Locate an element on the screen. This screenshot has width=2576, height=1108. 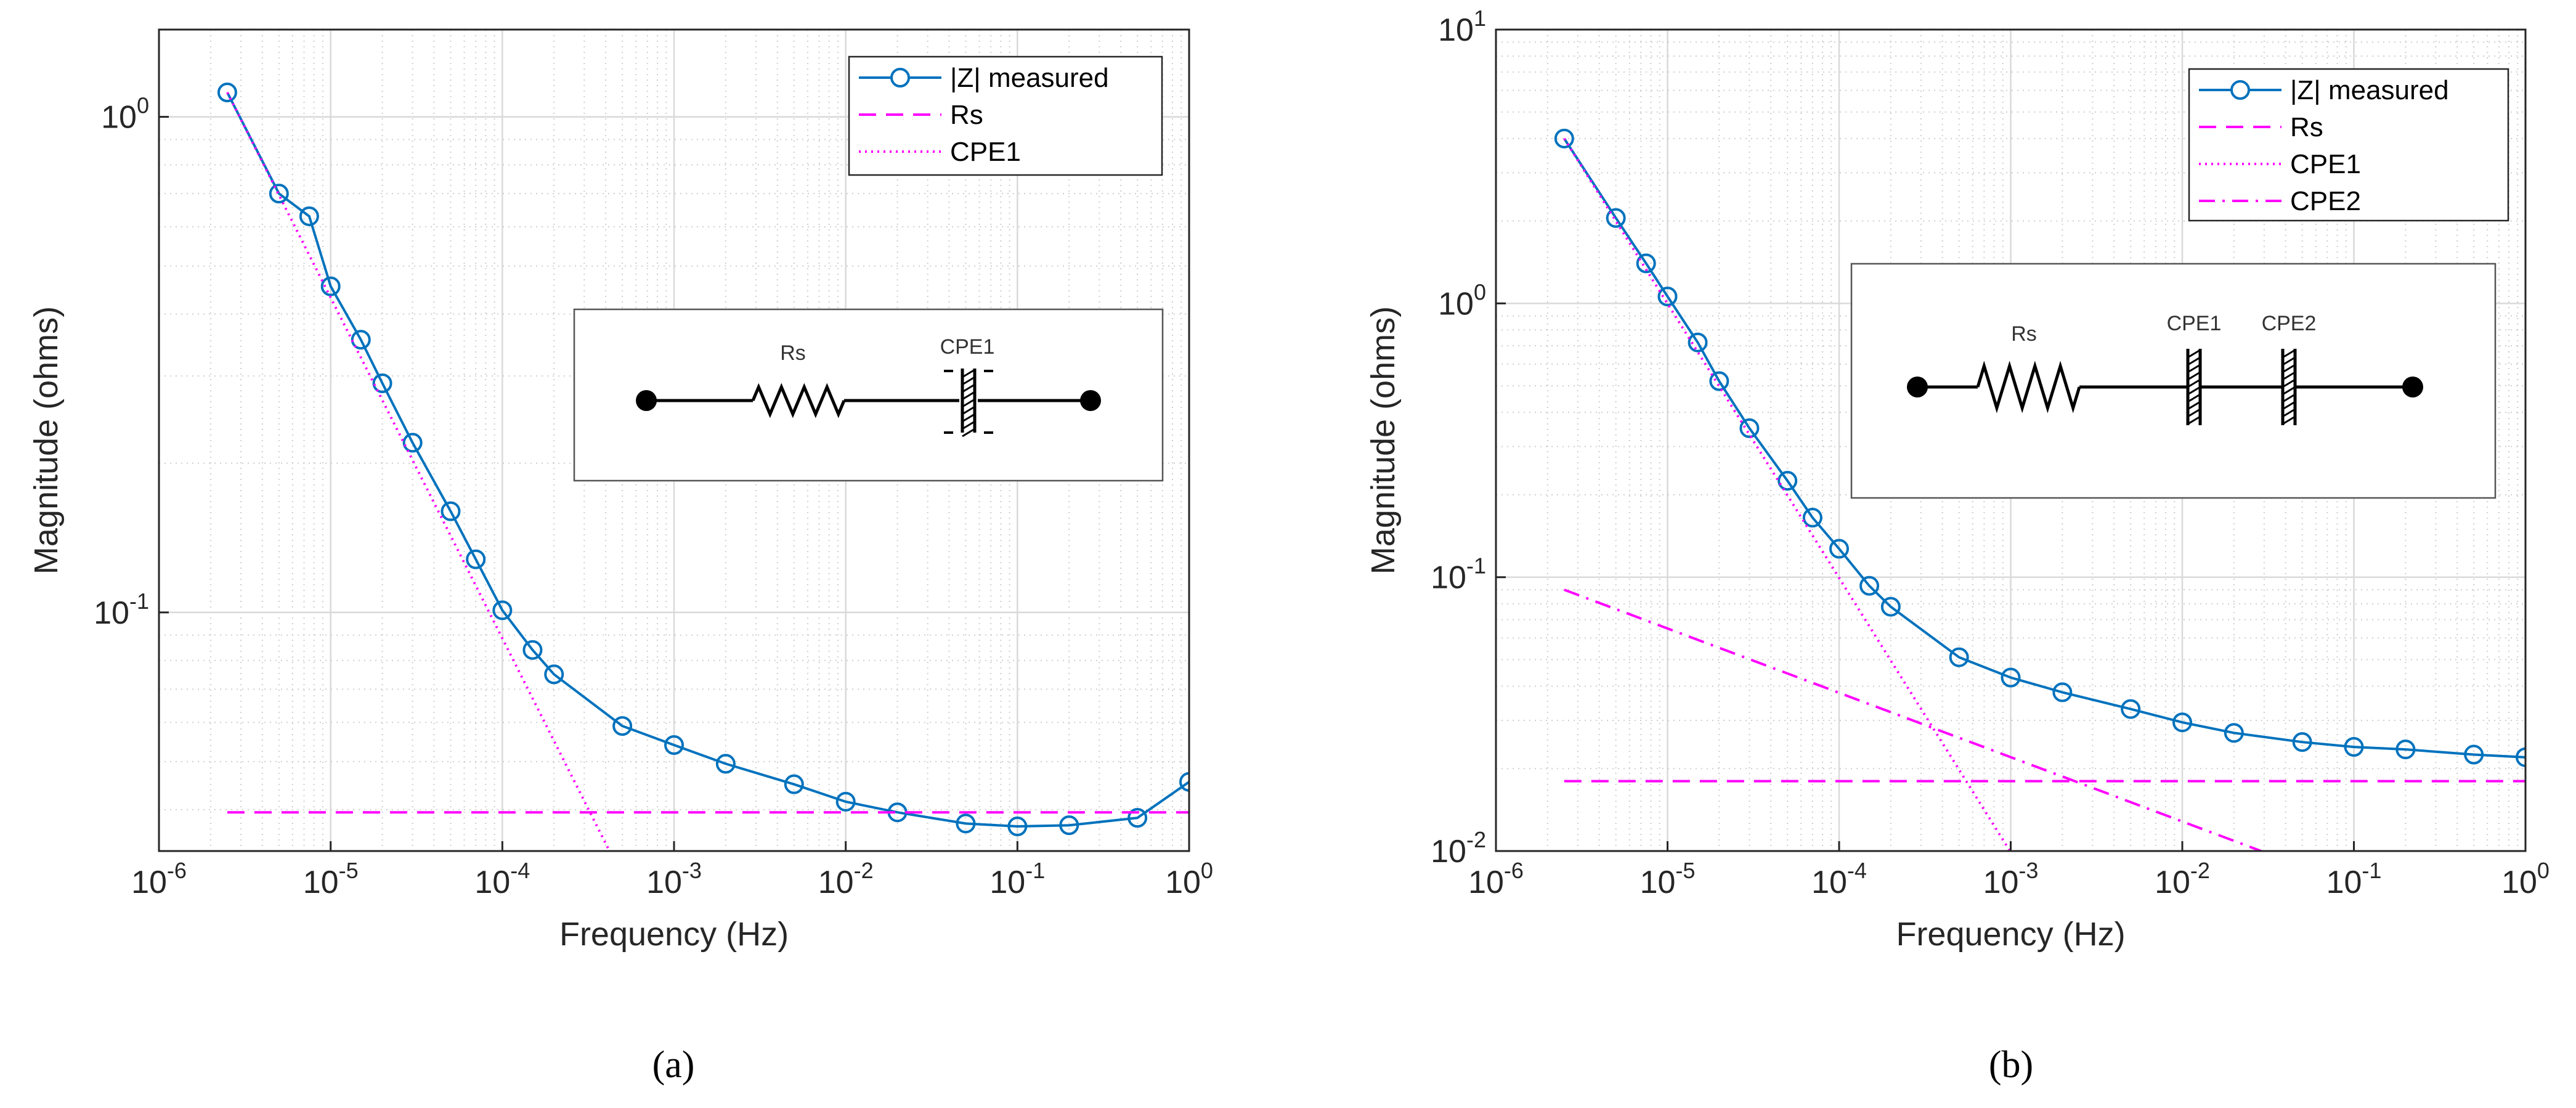
cpe-bracket is located at coordinates (968, 402).